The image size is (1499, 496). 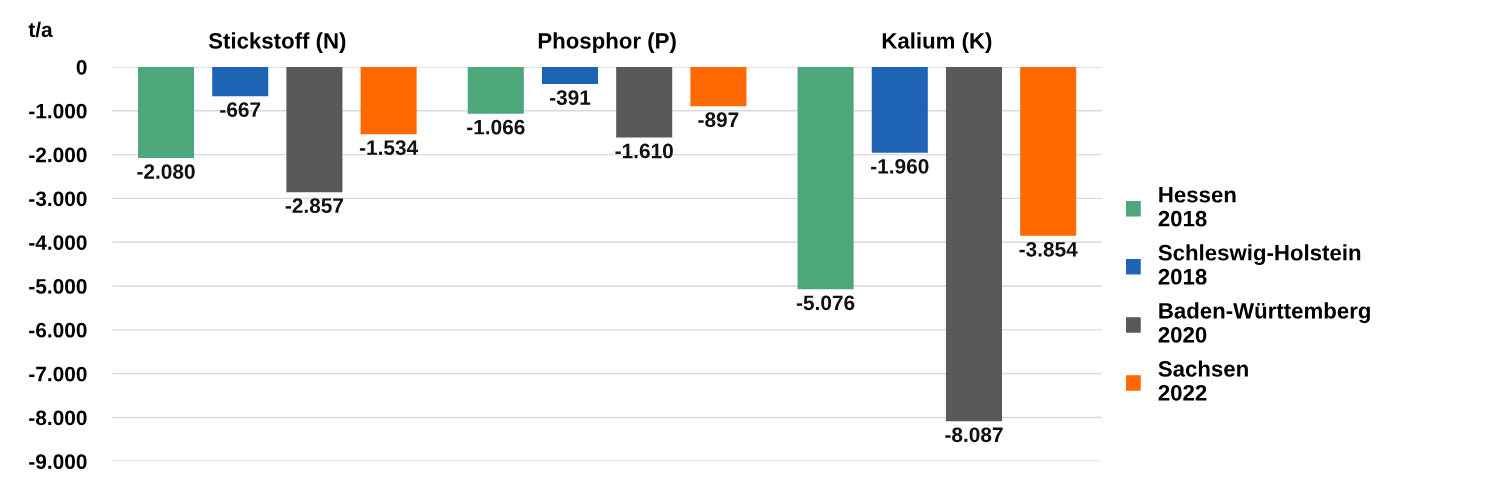 I want to click on legend-label: Schleswig-Holstein 2018, so click(x=1259, y=264).